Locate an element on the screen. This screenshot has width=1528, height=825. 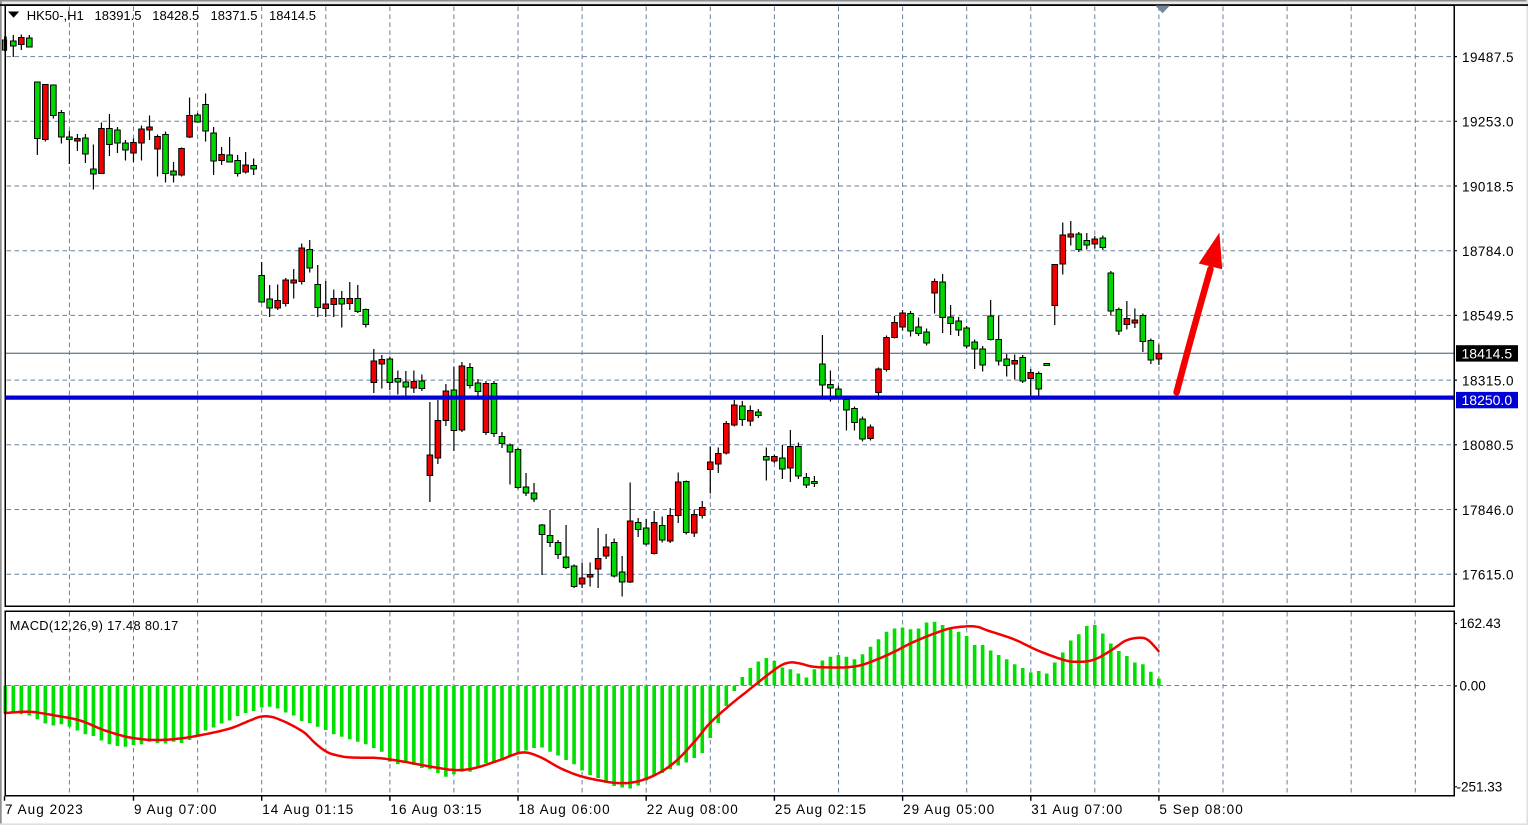
svg-text: 18391.5 is located at coordinates (118, 15).